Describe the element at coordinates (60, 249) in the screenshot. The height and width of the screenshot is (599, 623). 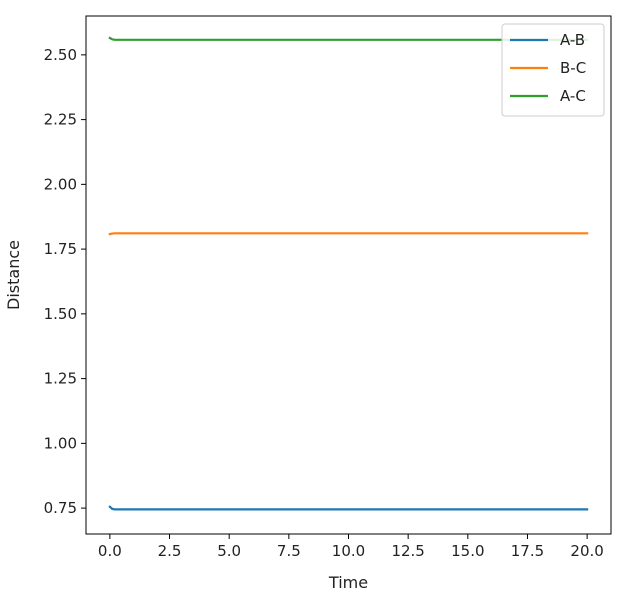
I see `y-tick-label: 1.75` at that location.